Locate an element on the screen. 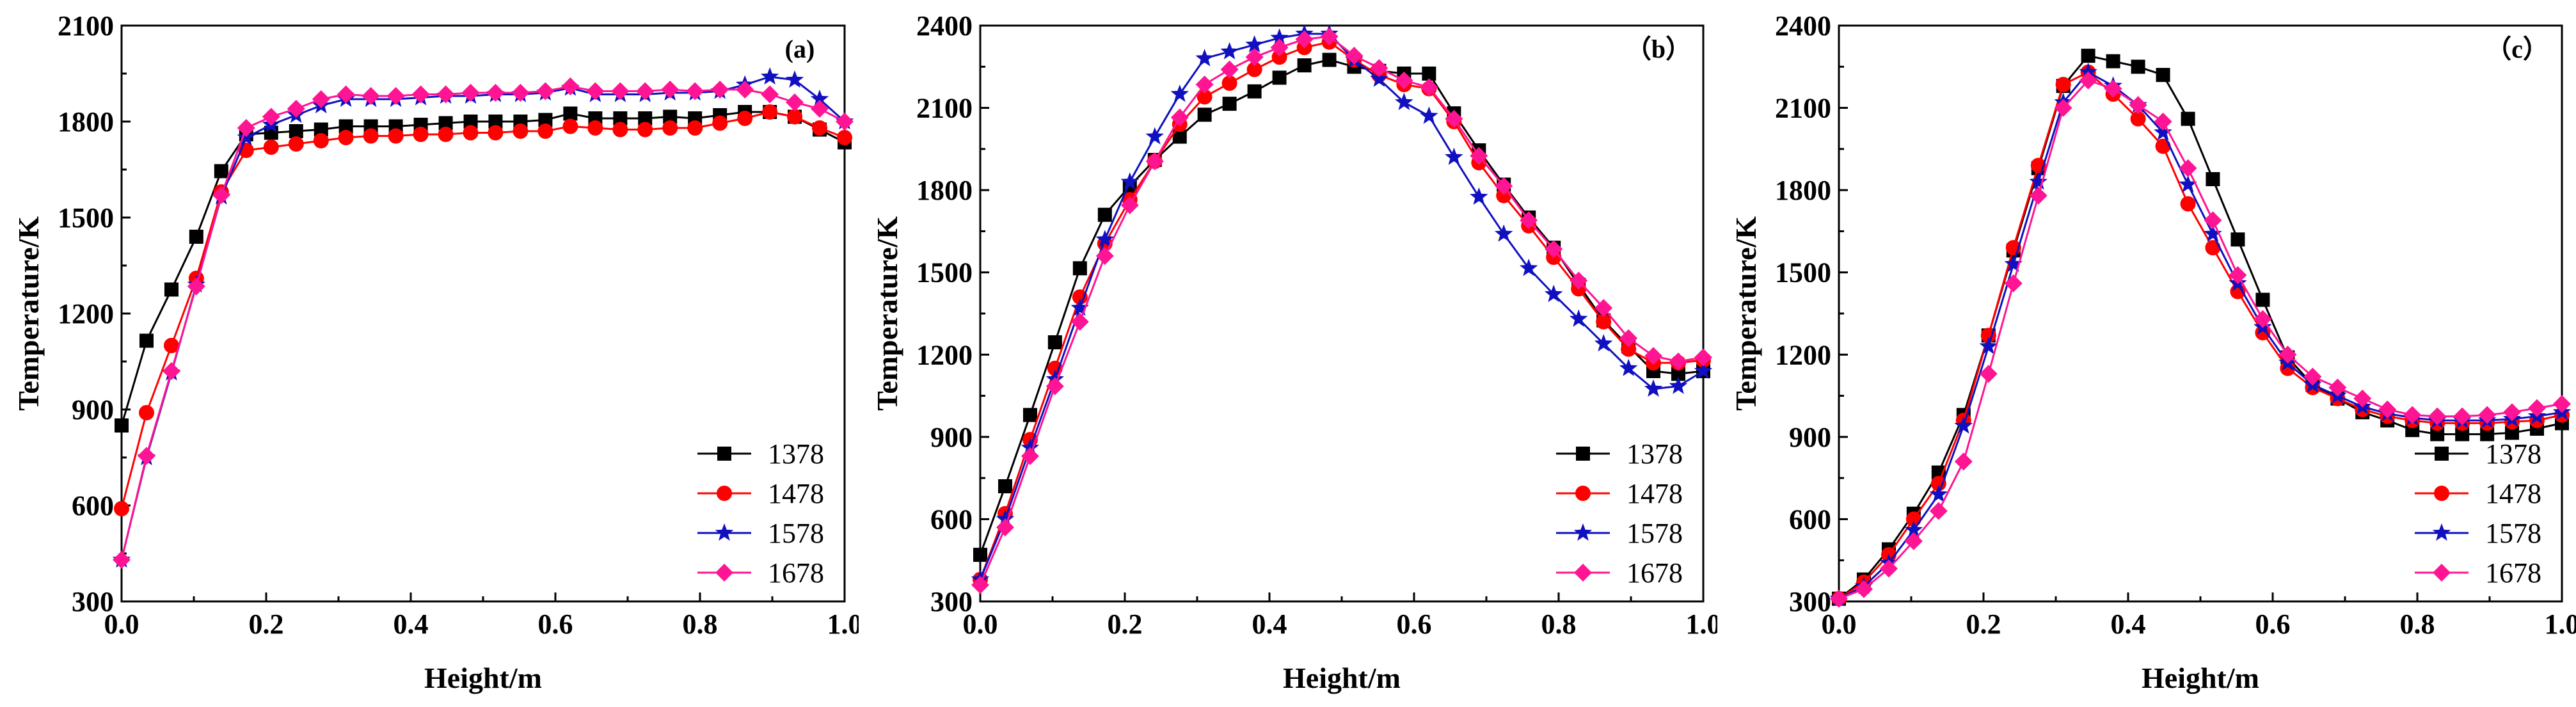 The image size is (2576, 707). y-tick-label: 1500 is located at coordinates (86, 218).